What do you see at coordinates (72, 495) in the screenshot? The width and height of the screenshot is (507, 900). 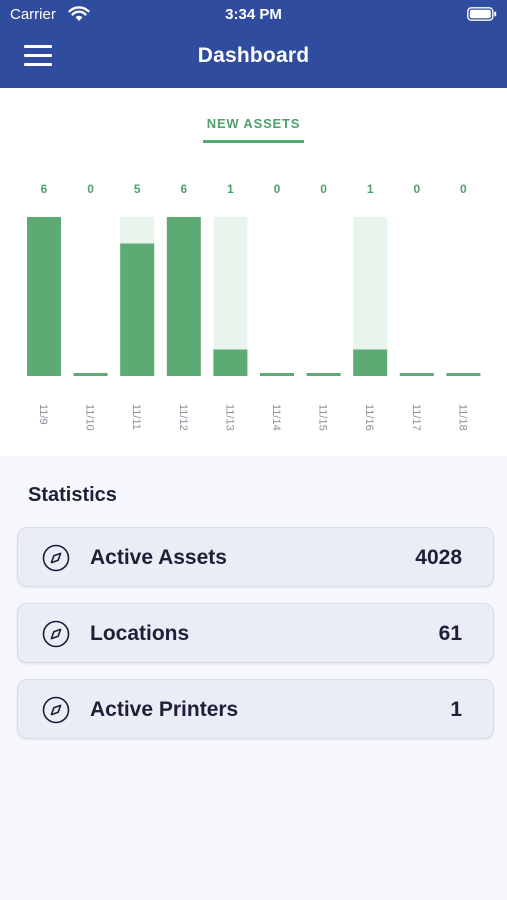 I see `statistics-heading: Statistics` at bounding box center [72, 495].